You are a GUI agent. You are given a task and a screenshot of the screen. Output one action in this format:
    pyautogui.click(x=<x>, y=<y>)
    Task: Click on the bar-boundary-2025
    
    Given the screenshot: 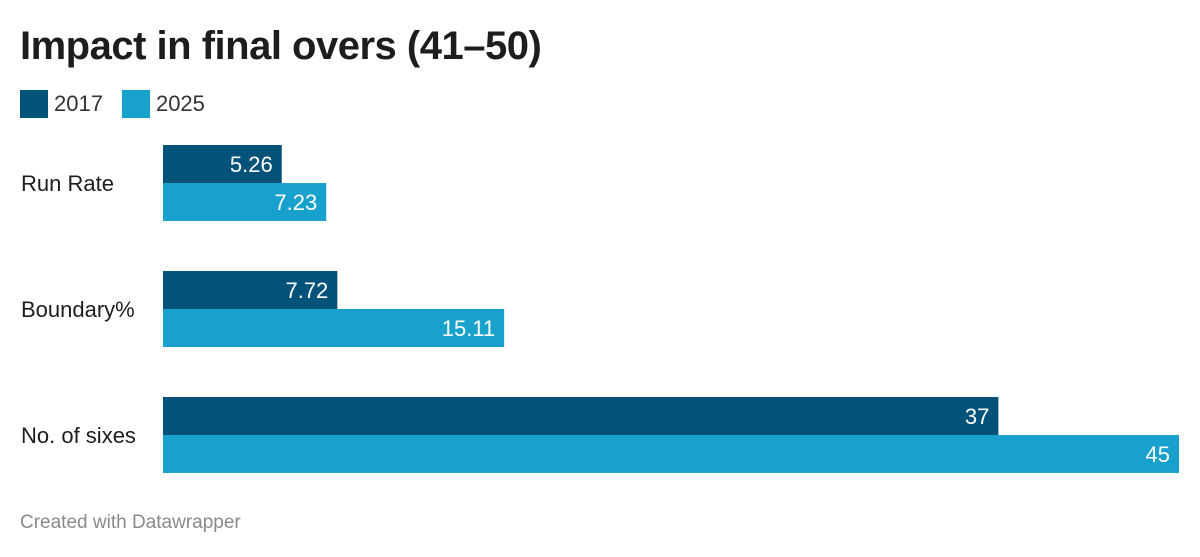 What is the action you would take?
    pyautogui.click(x=334, y=328)
    